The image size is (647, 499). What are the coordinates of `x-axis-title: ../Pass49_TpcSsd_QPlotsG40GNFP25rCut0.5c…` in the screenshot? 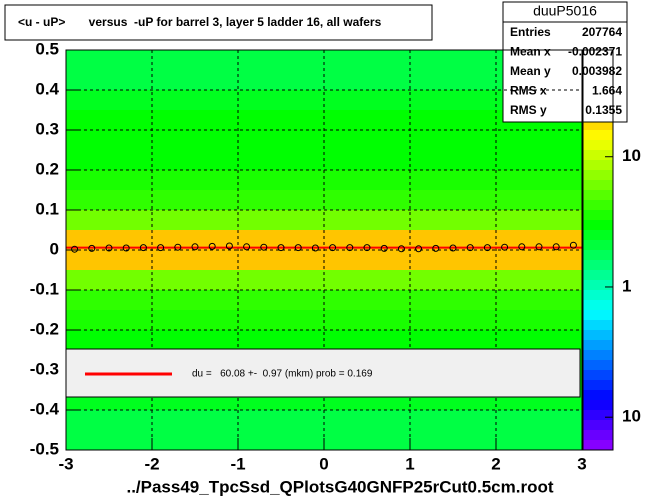 It's located at (339, 486).